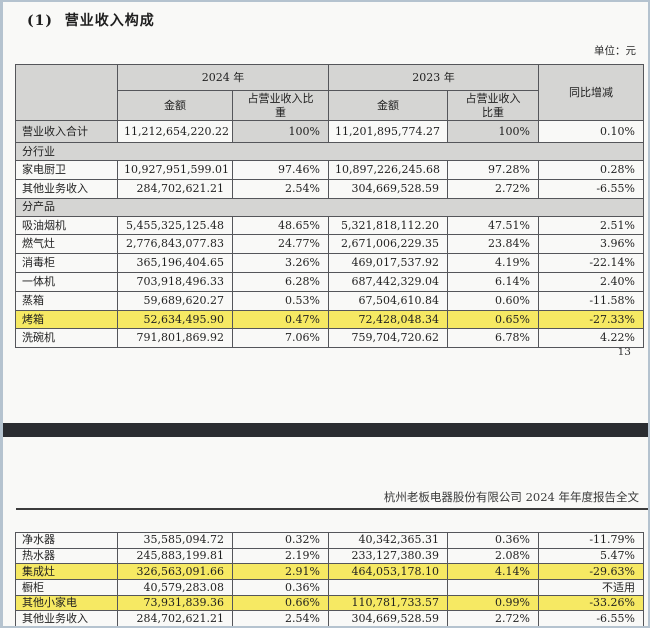  I want to click on yoy-cell: 2.51%, so click(591, 225).